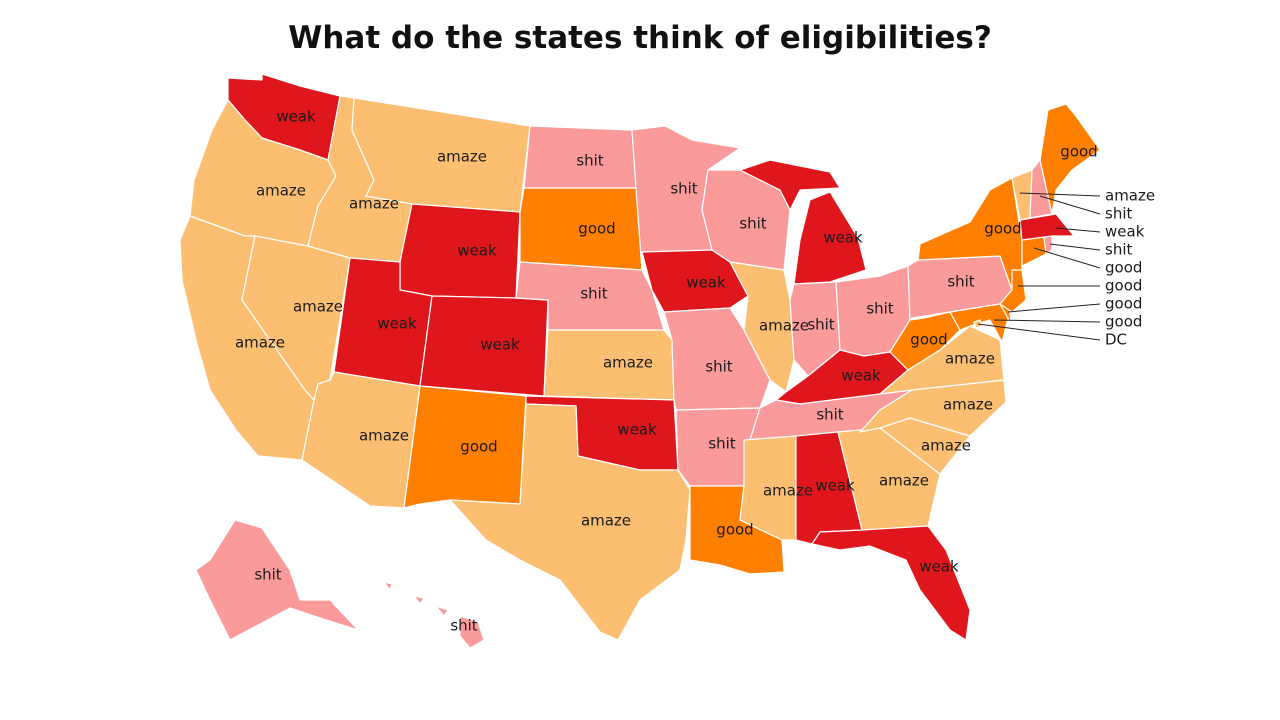  What do you see at coordinates (1075, 247) in the screenshot?
I see `leader-RI` at bounding box center [1075, 247].